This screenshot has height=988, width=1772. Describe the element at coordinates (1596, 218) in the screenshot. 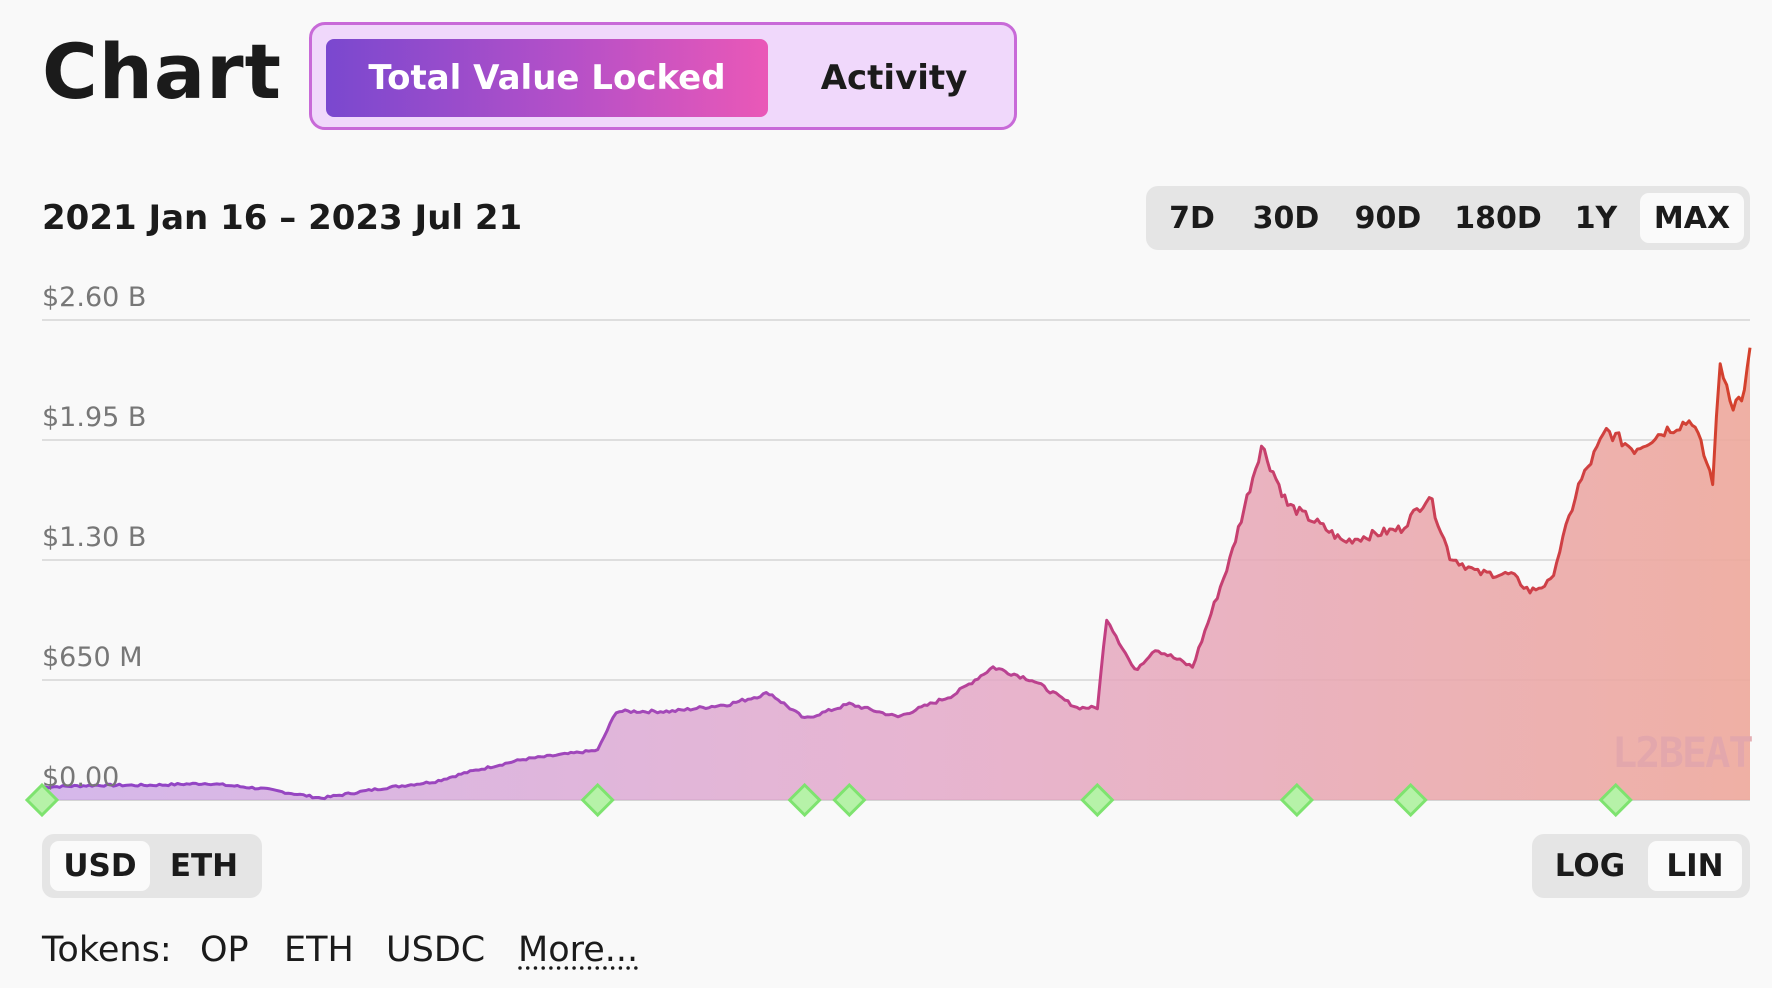

I see `range-1y-button: 1Y` at that location.